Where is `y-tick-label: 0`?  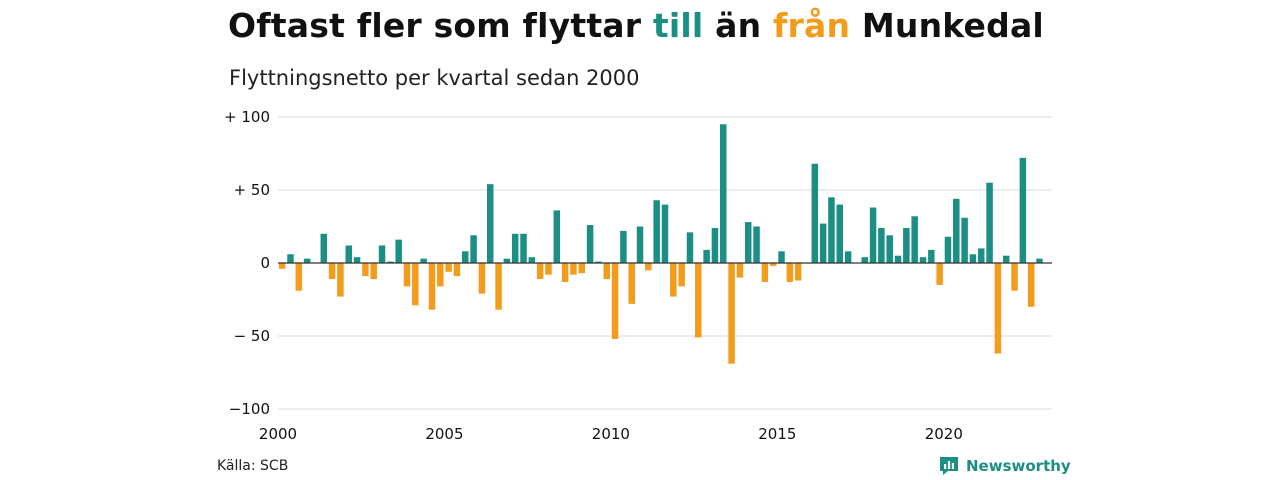 y-tick-label: 0 is located at coordinates (265, 263).